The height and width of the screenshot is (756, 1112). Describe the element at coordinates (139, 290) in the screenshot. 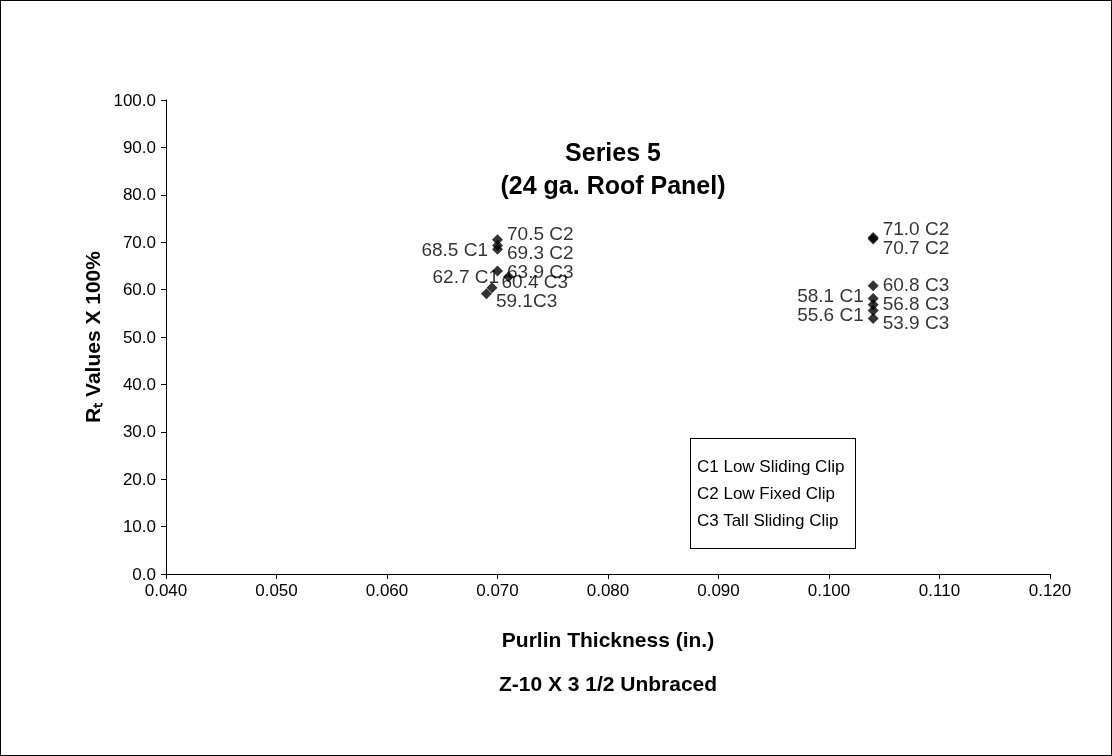

I see `y-tick-label: 60.0` at that location.